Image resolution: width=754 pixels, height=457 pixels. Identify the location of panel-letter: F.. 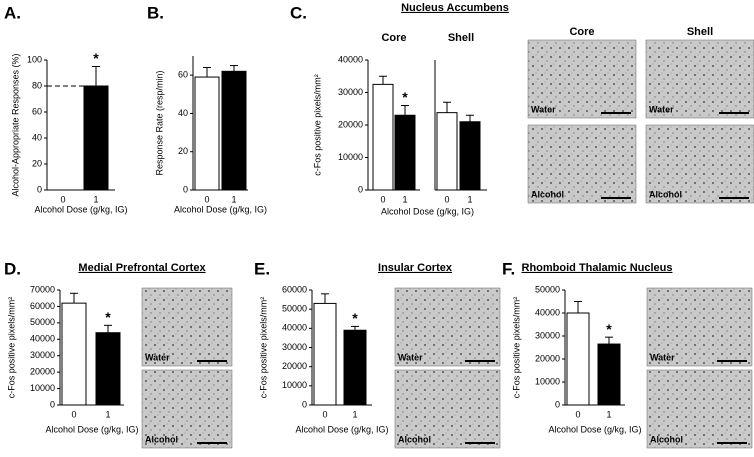
(508, 268).